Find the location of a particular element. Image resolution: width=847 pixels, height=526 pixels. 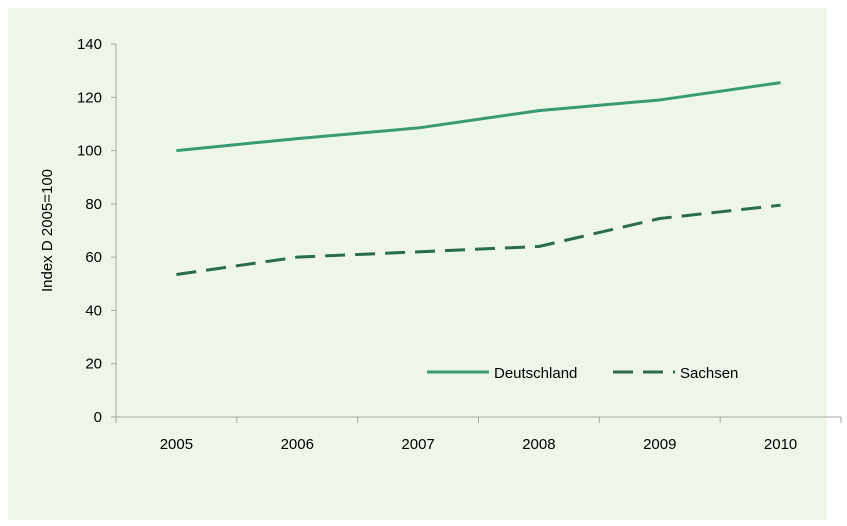

y-tick-label: 0 is located at coordinates (98, 417).